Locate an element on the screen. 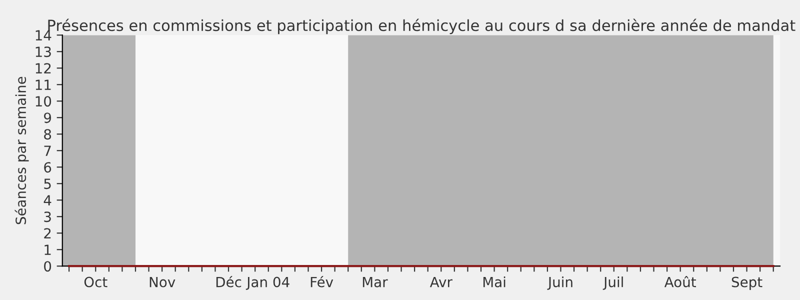 The width and height of the screenshot is (800, 300). y-tick-label: 11 is located at coordinates (43, 85).